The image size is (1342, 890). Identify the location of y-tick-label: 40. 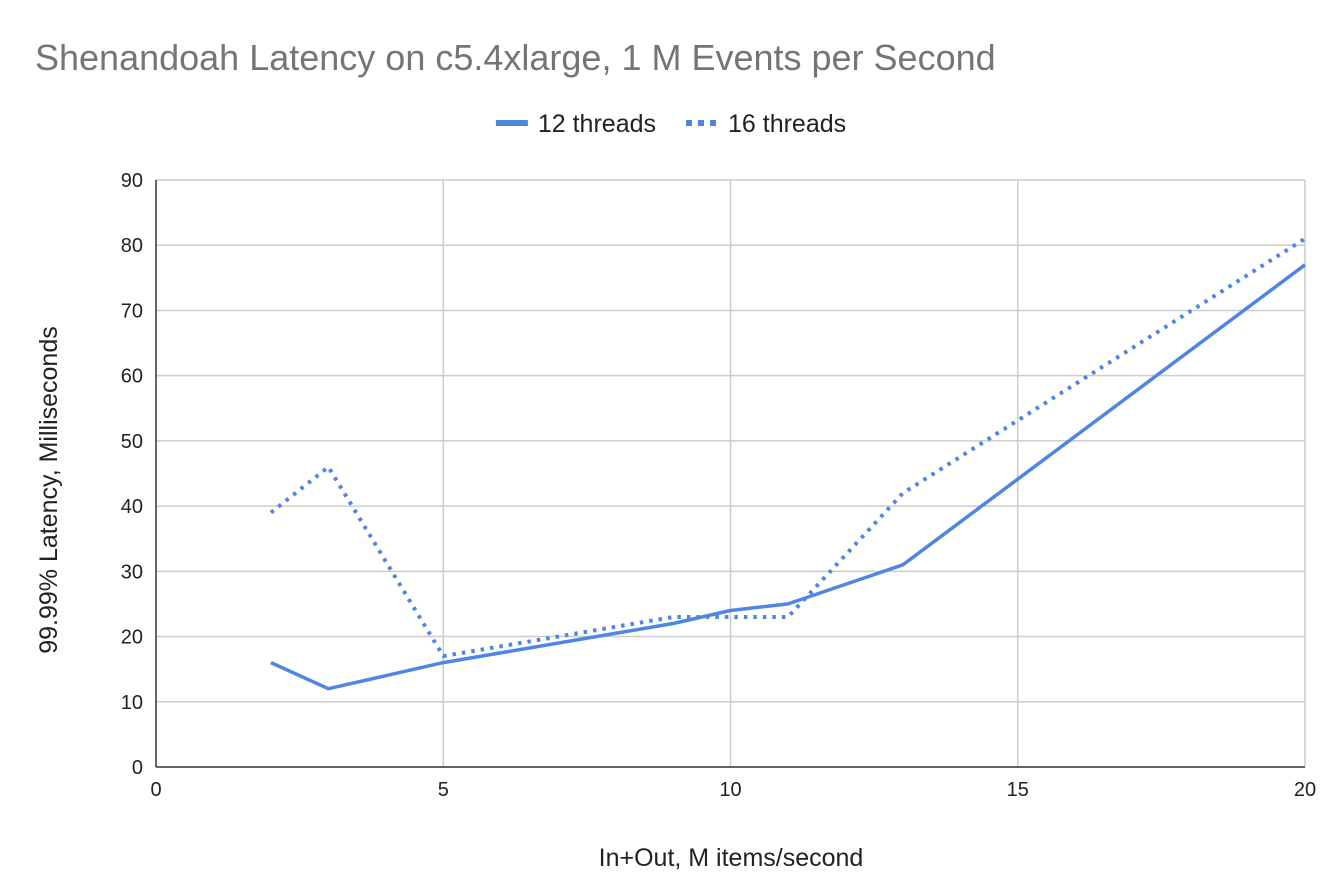
(132, 507).